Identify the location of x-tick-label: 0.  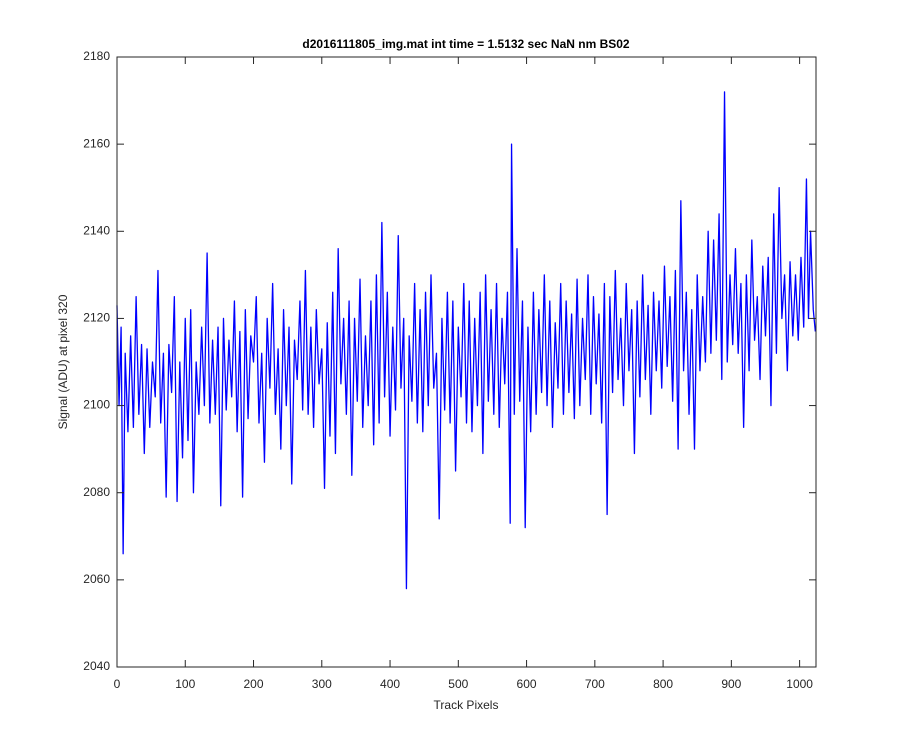
(117, 684).